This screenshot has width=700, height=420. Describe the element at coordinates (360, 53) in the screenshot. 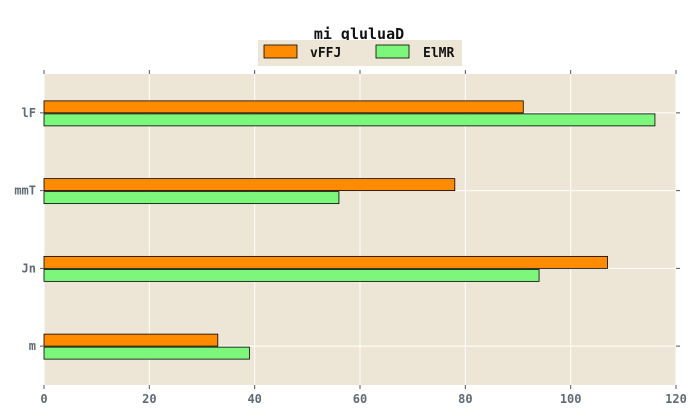

I see `legend: vFFJ ElMR` at that location.